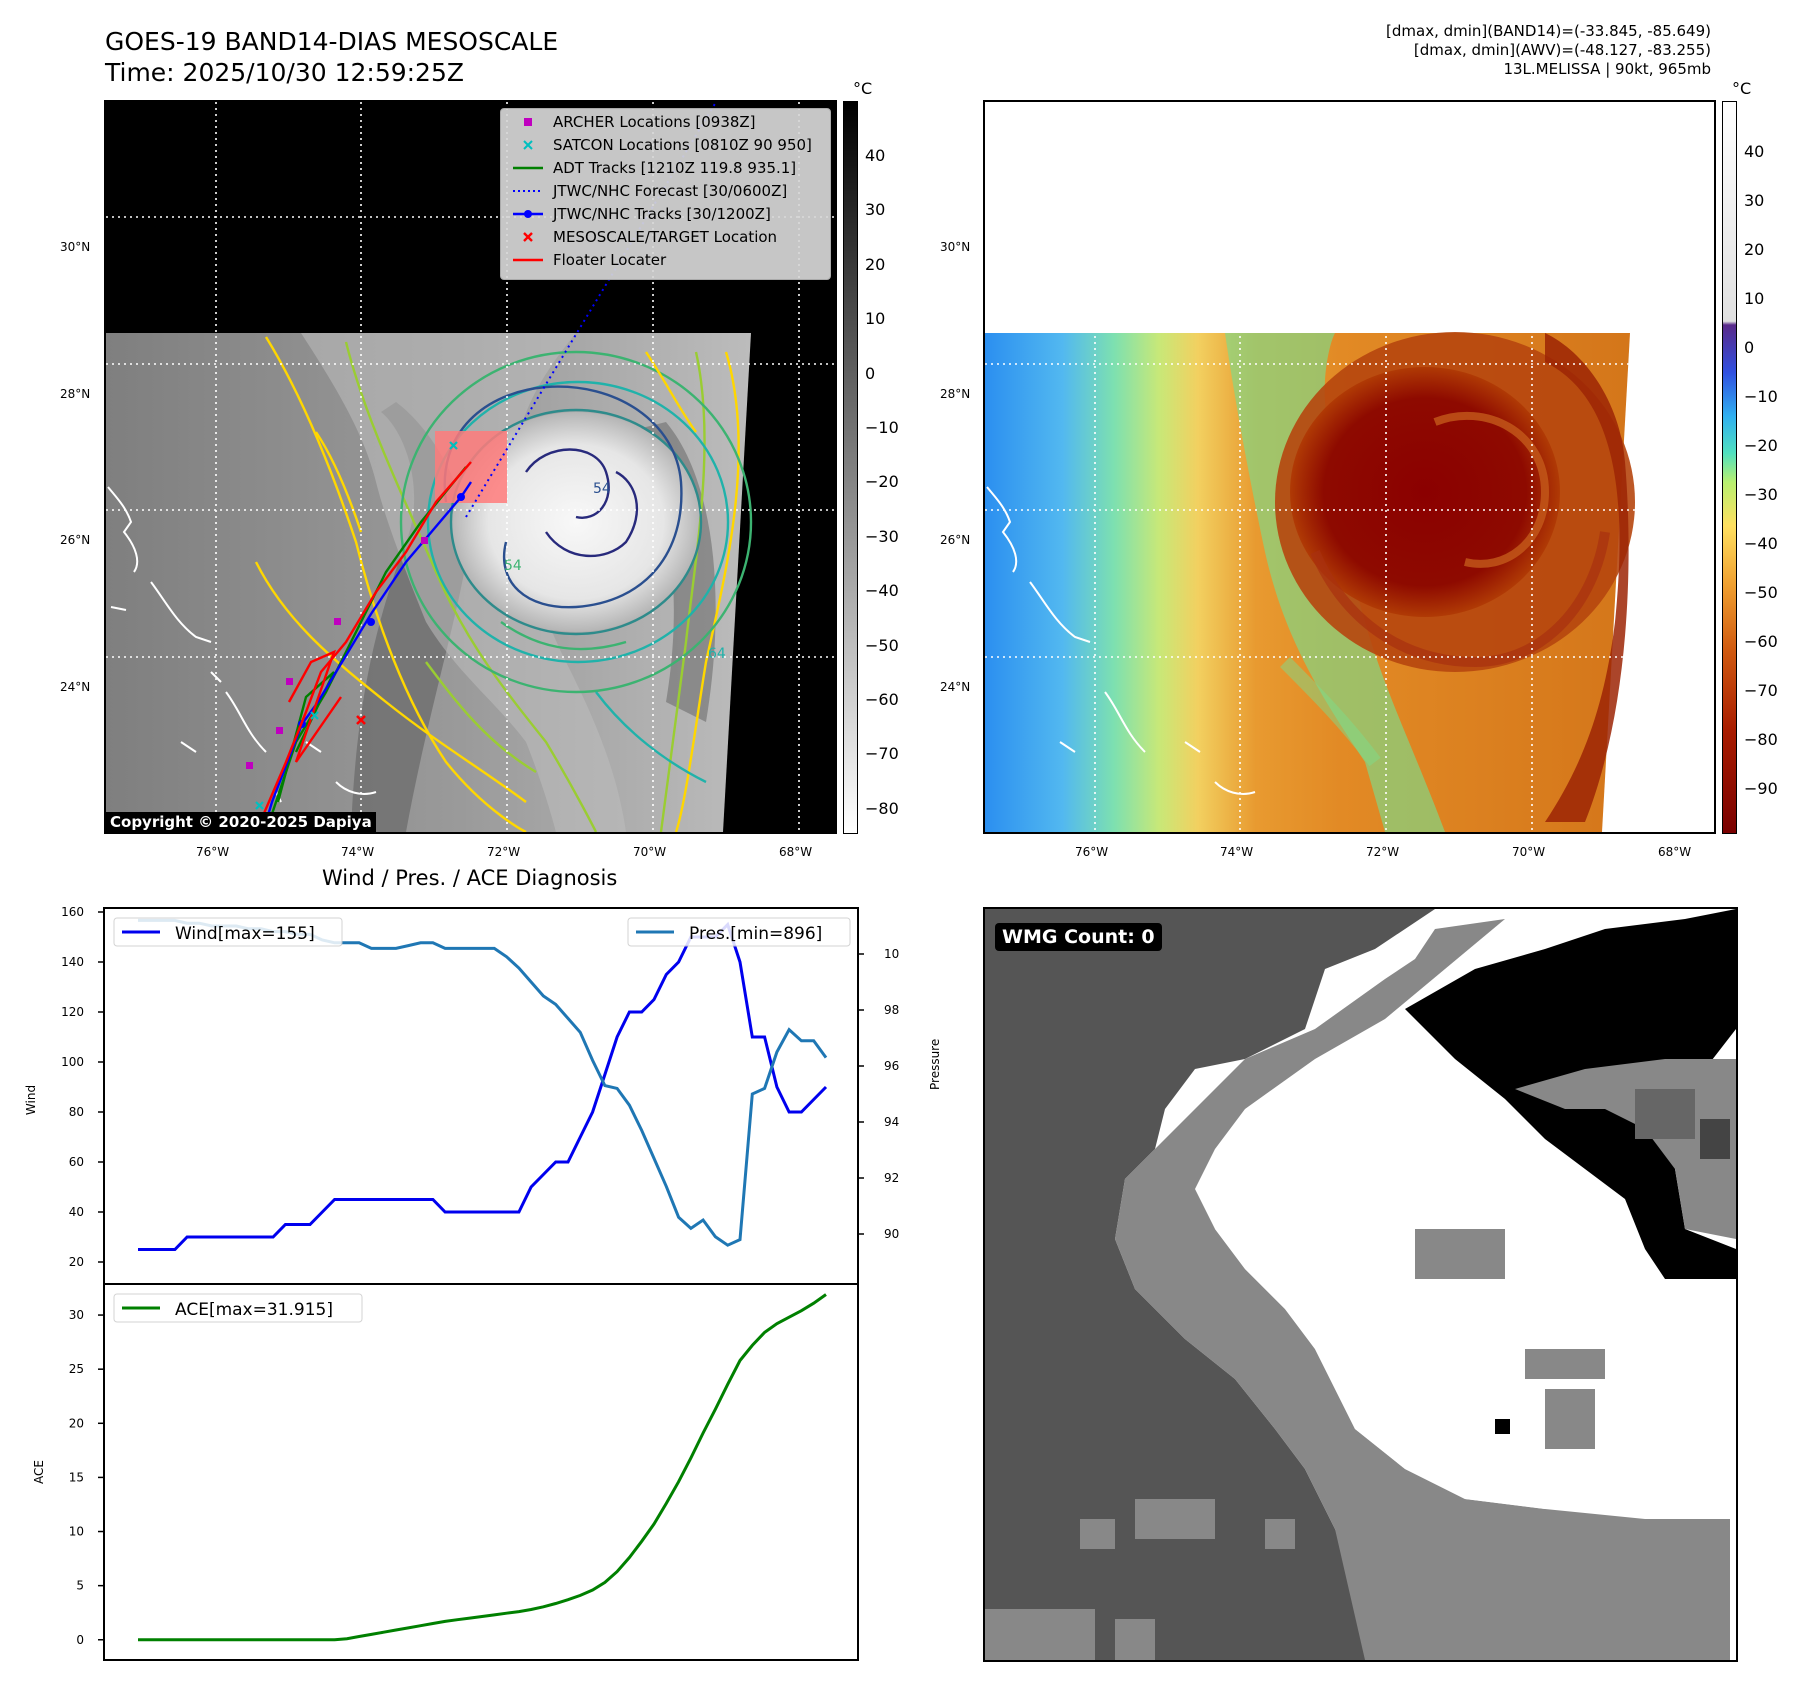  Describe the element at coordinates (72, 962) in the screenshot. I see `axis-tick-label: 140` at that location.